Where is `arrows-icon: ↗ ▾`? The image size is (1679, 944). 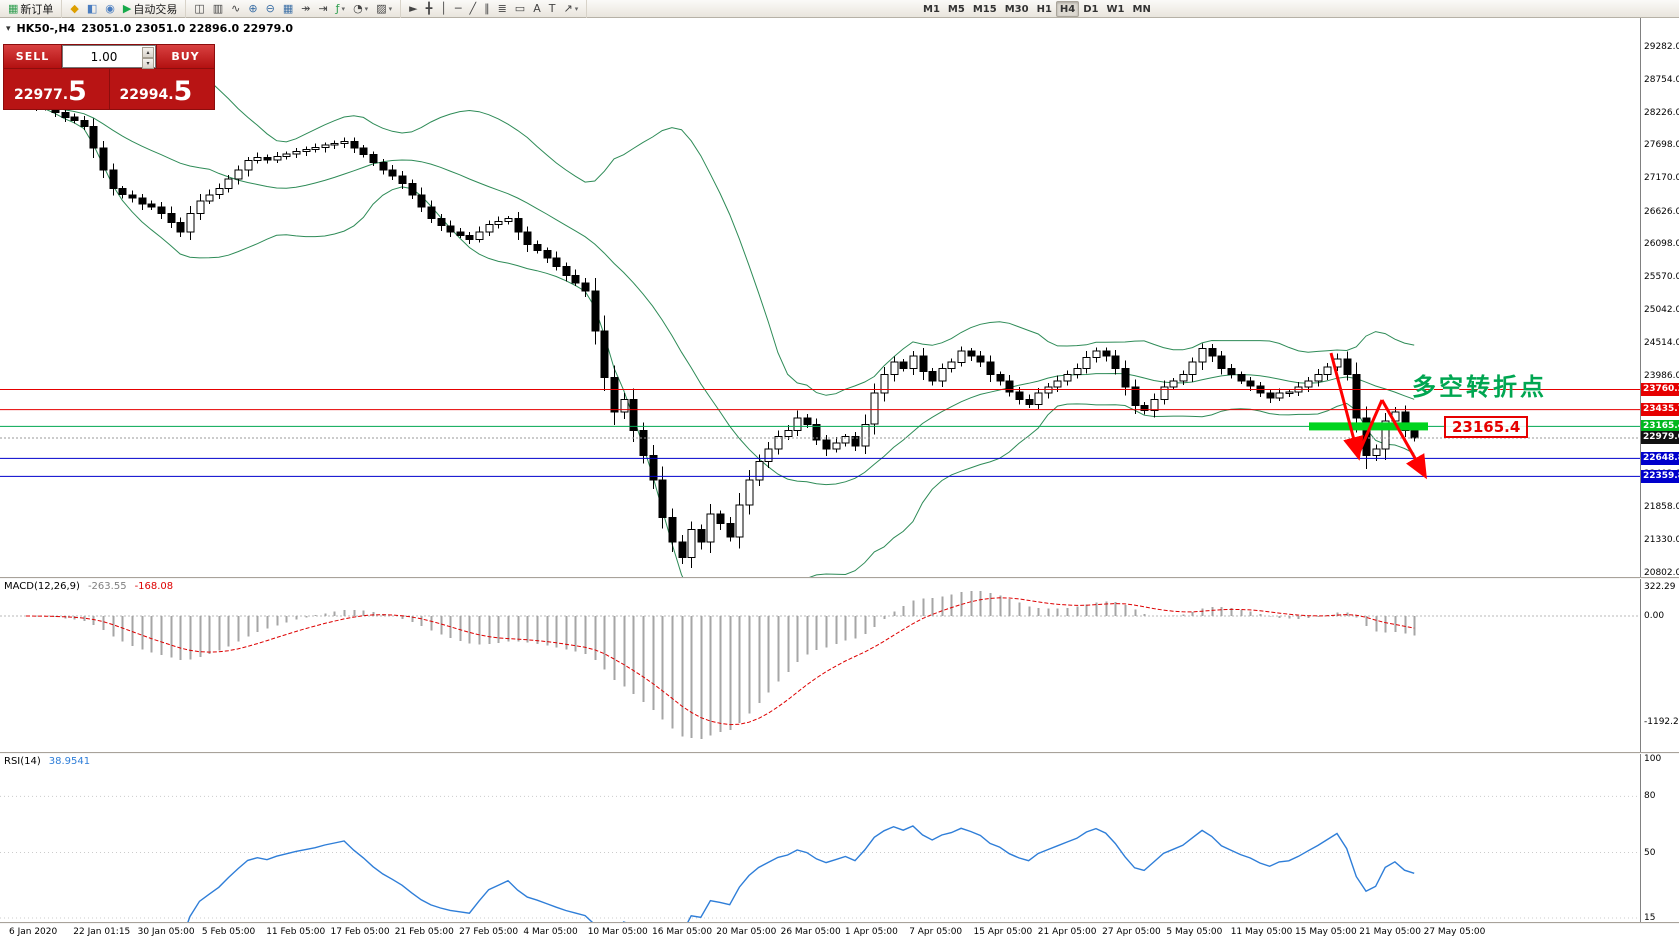
arrows-icon: ↗ ▾ is located at coordinates (570, 9).